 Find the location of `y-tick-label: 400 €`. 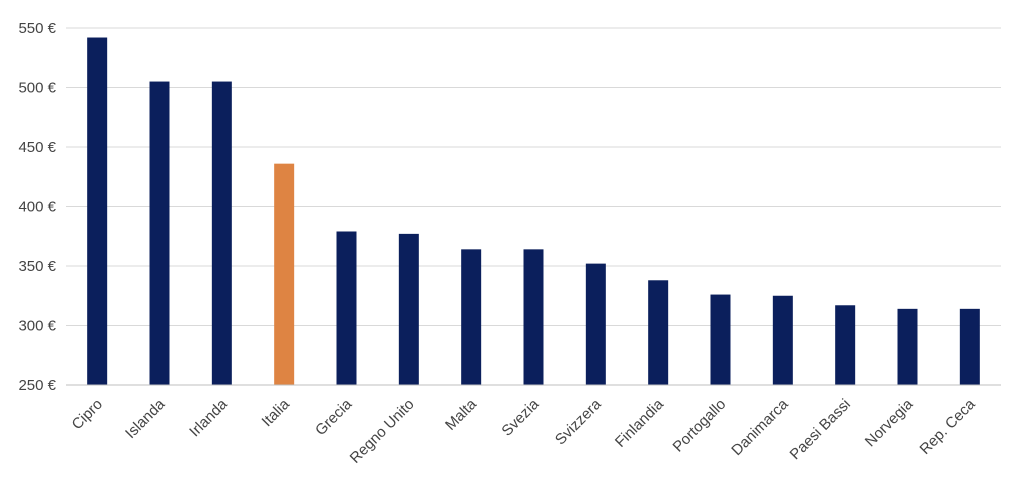

y-tick-label: 400 € is located at coordinates (37, 207).